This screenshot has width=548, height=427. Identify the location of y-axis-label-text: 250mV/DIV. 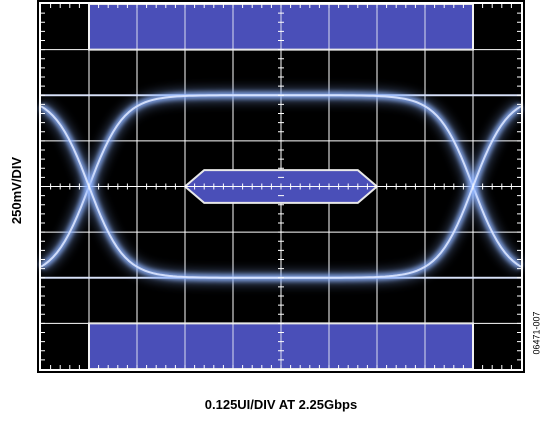
(17, 190).